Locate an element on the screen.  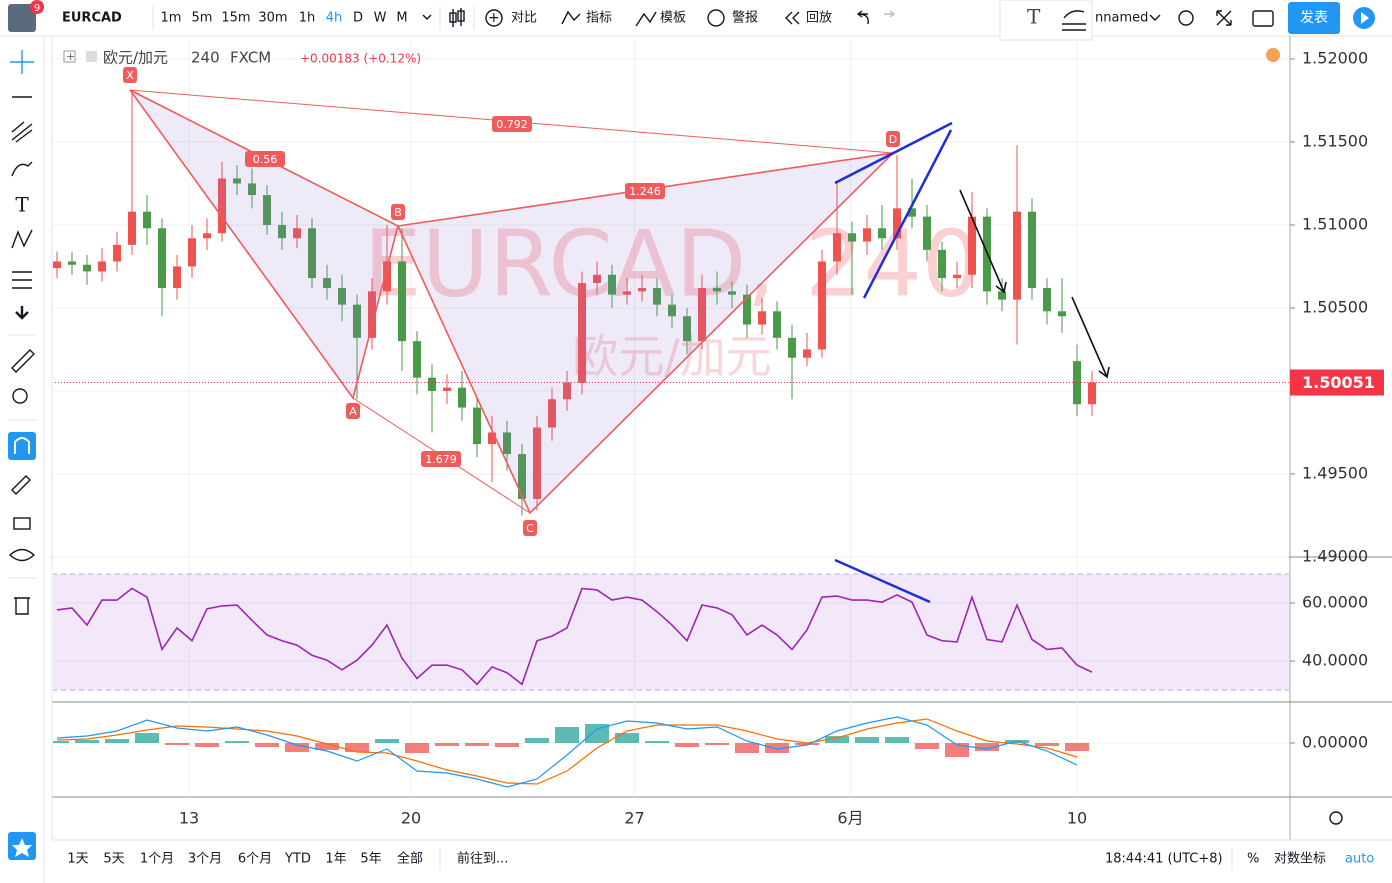
fullscreen-icon is located at coordinates (1224, 18).